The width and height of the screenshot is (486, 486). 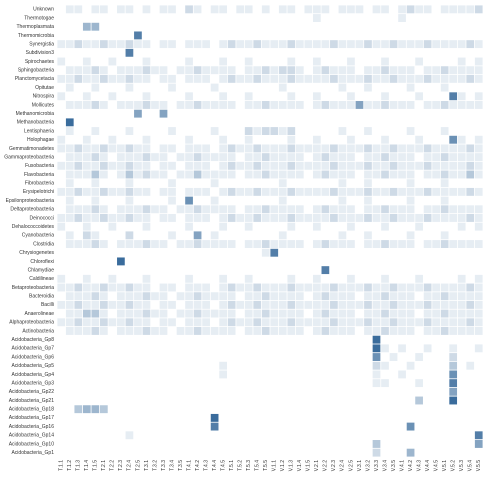 What do you see at coordinates (36, 253) in the screenshot?
I see `row-label: Chrysiogenetes` at bounding box center [36, 253].